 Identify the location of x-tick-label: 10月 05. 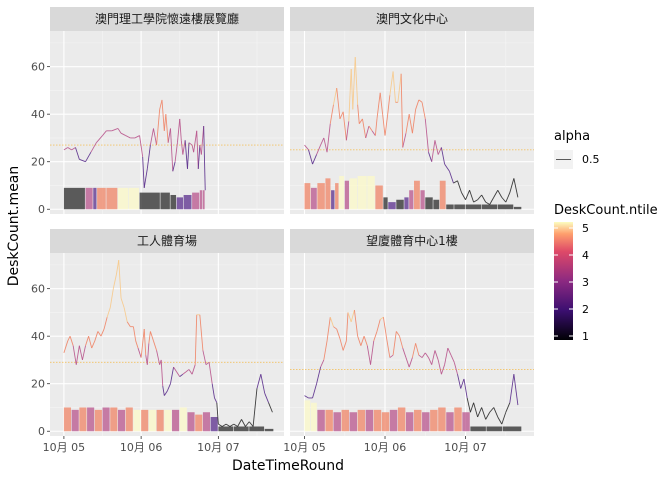
(64, 447).